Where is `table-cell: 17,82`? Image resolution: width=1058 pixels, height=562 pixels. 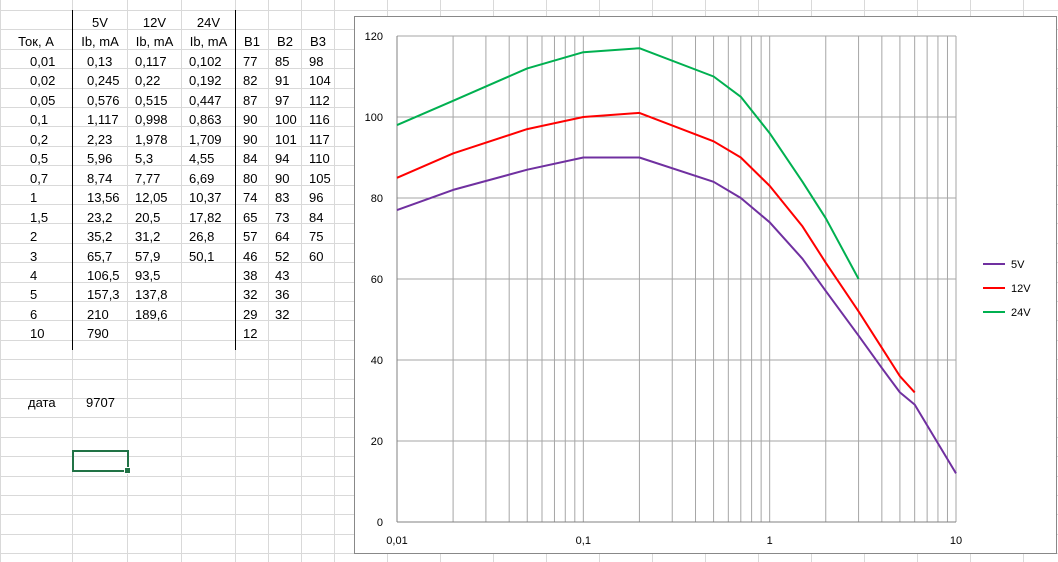 table-cell: 17,82 is located at coordinates (205, 217).